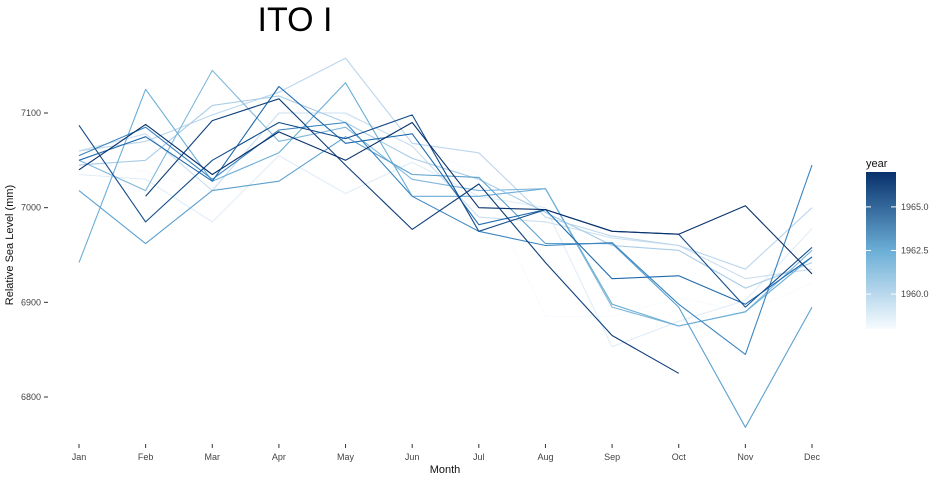 This screenshot has width=940, height=480. What do you see at coordinates (479, 457) in the screenshot?
I see `x-tick-label: Jul` at bounding box center [479, 457].